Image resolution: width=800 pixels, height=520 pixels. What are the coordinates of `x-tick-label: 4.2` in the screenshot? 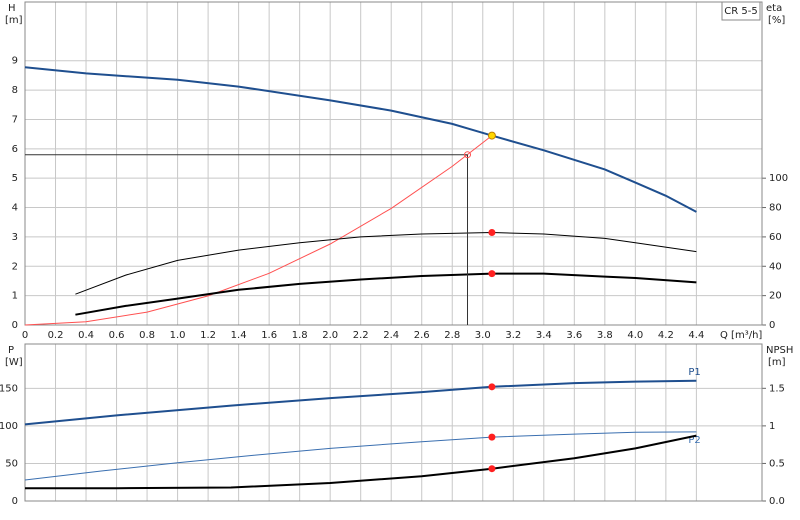 It's located at (666, 335).